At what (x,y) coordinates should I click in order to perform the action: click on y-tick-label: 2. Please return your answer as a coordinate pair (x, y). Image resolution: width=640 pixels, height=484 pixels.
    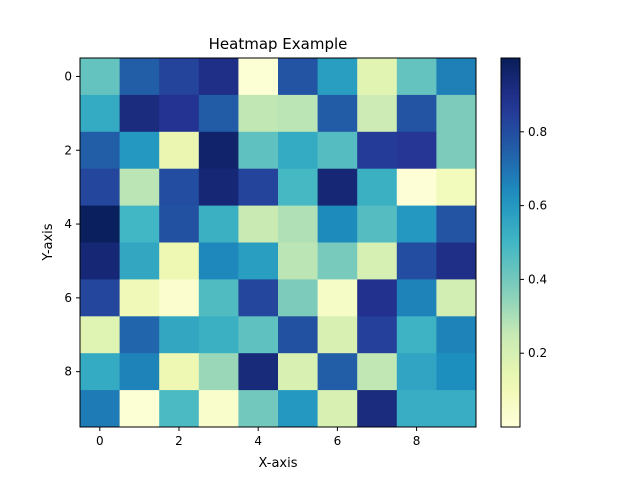
    Looking at the image, I should click on (68, 150).